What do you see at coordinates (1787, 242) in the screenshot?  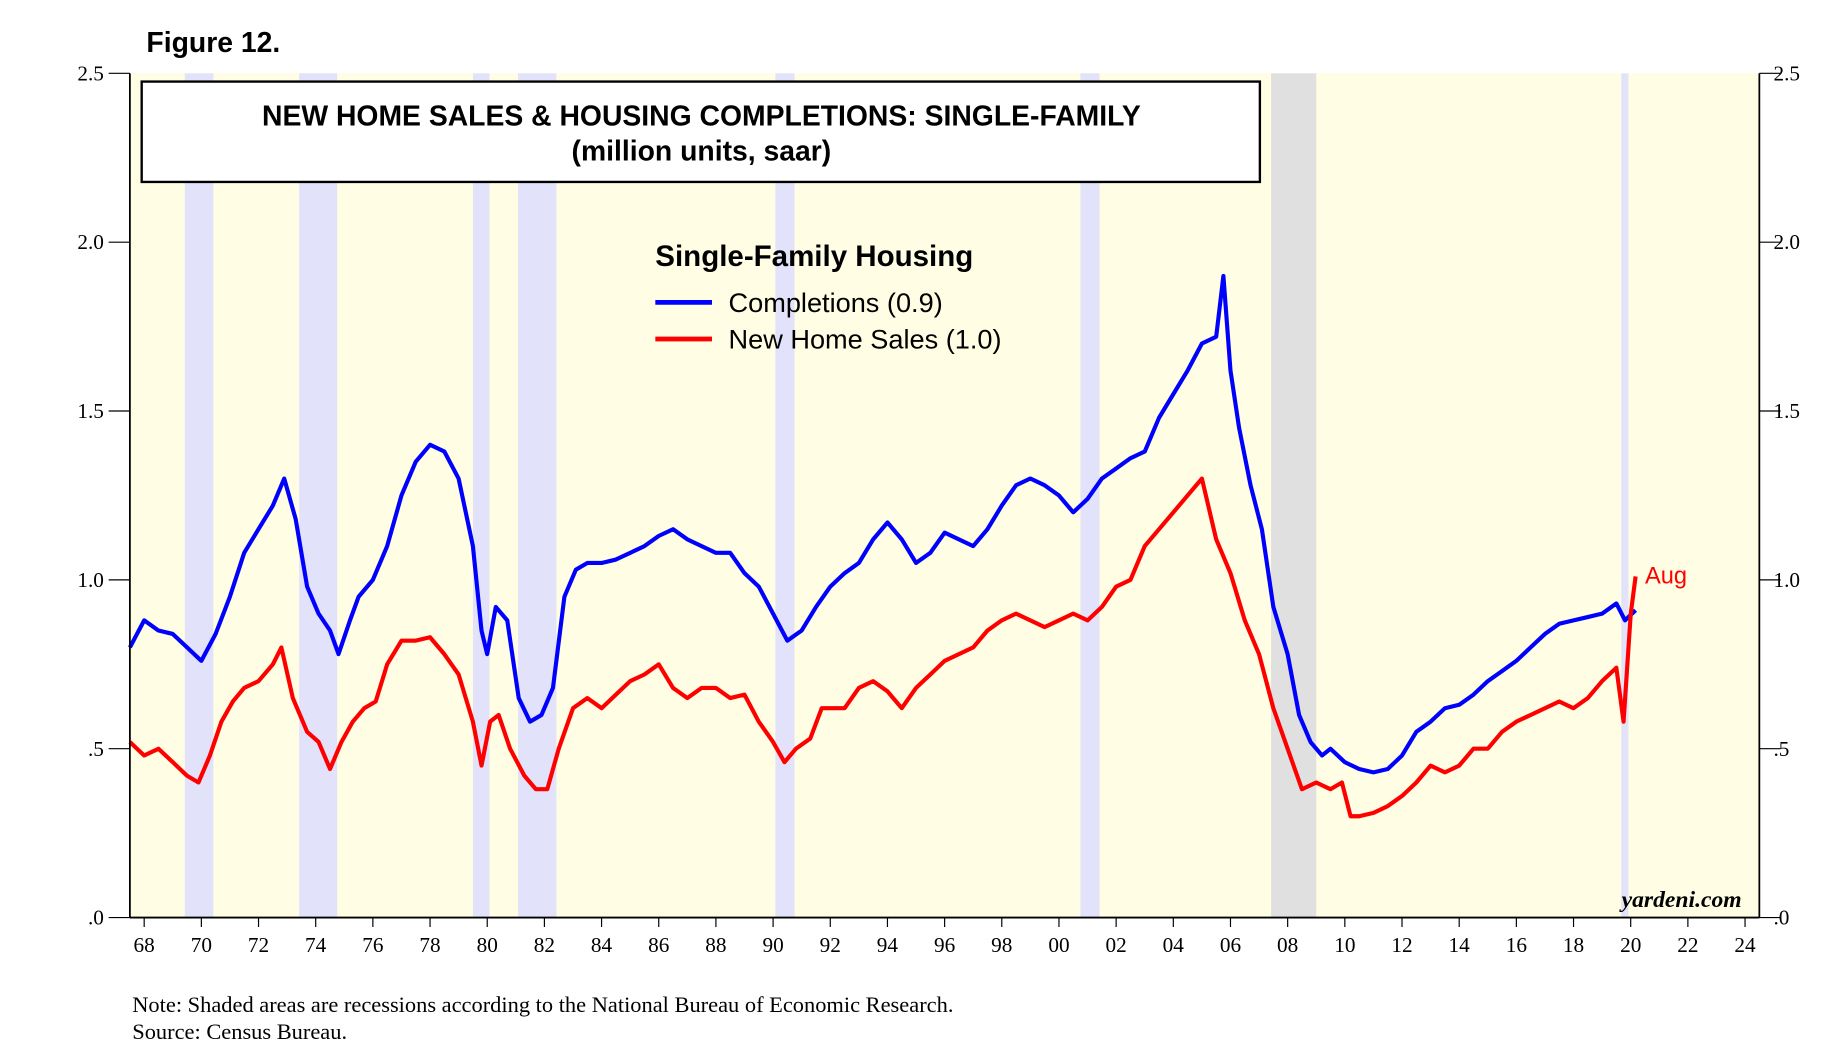 I see `y2-tick-label: 2.0` at bounding box center [1787, 242].